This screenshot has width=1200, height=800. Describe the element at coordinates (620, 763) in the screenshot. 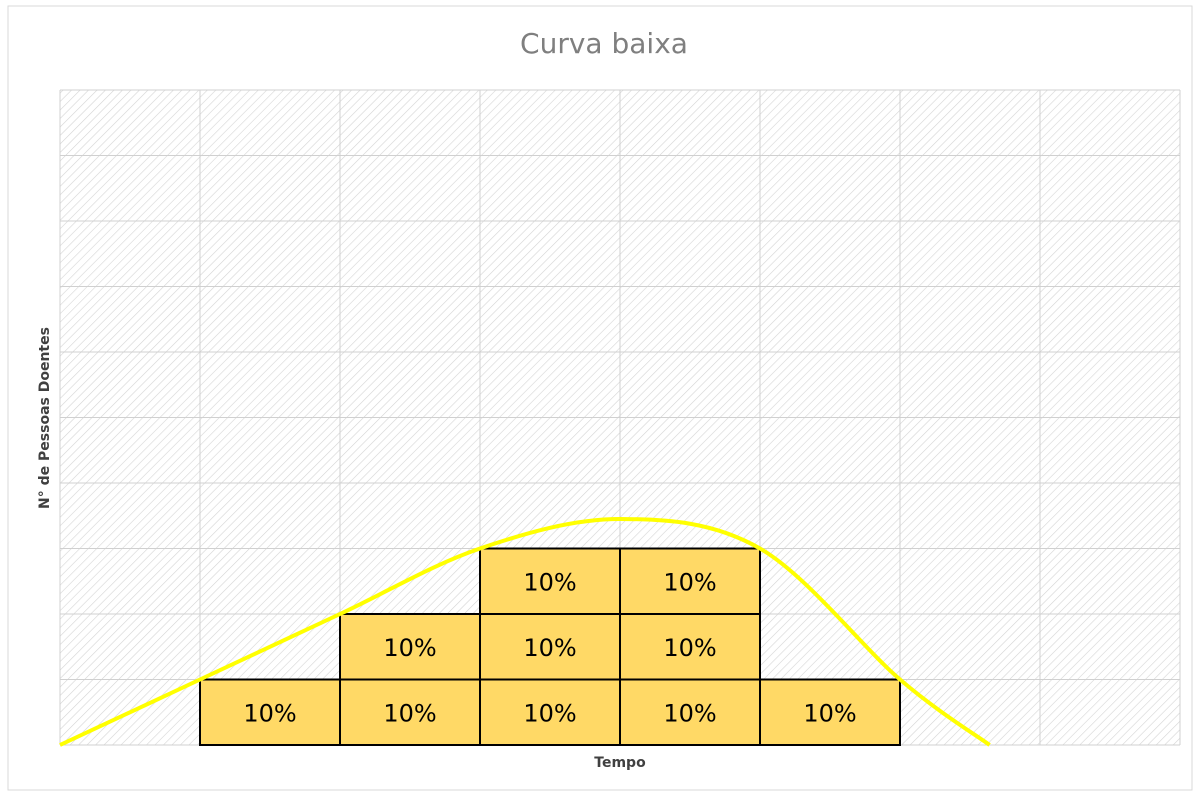

I see `x-axis-label: Tempo` at that location.